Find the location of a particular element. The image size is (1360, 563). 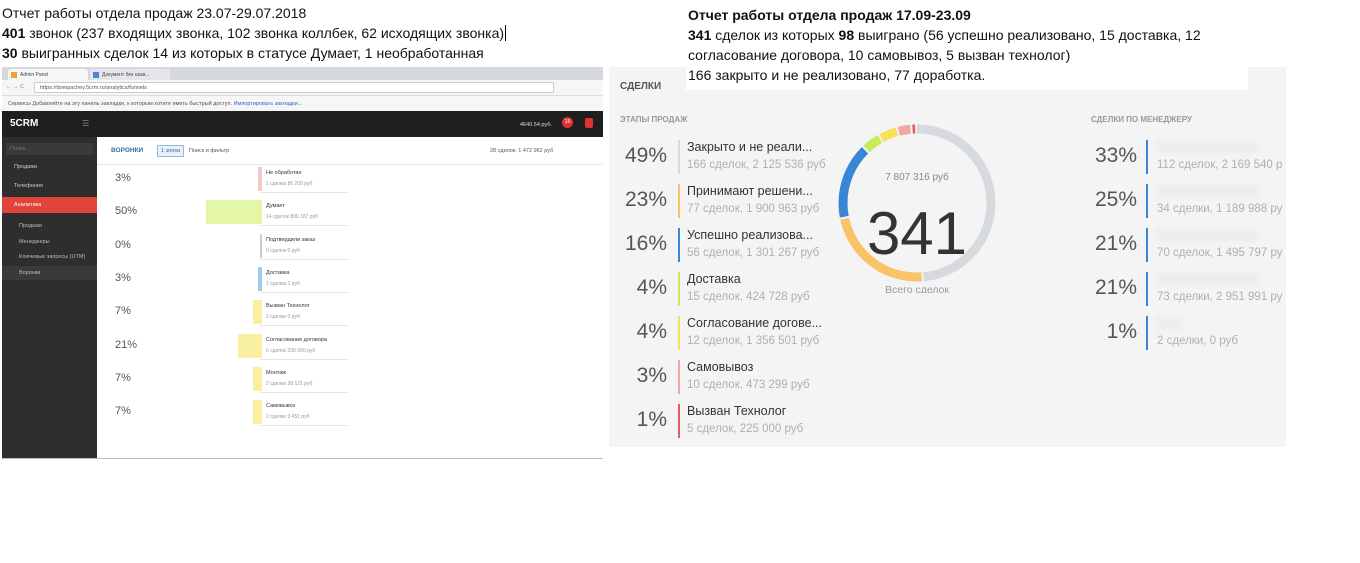

manager-percent: 33% is located at coordinates (1115, 155).